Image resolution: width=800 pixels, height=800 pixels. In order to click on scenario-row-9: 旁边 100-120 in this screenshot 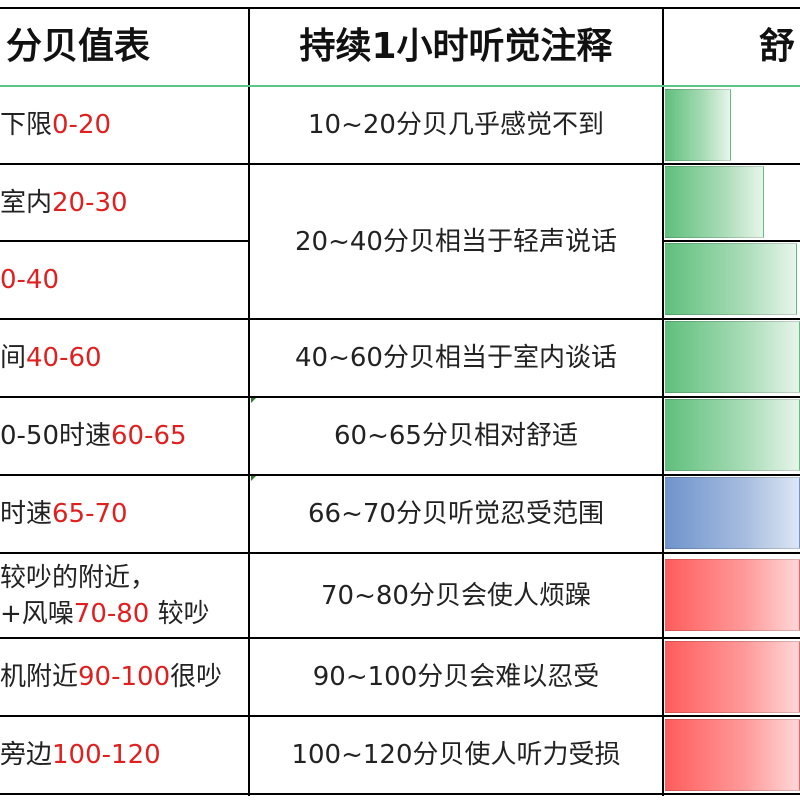, I will do `click(124, 755)`.